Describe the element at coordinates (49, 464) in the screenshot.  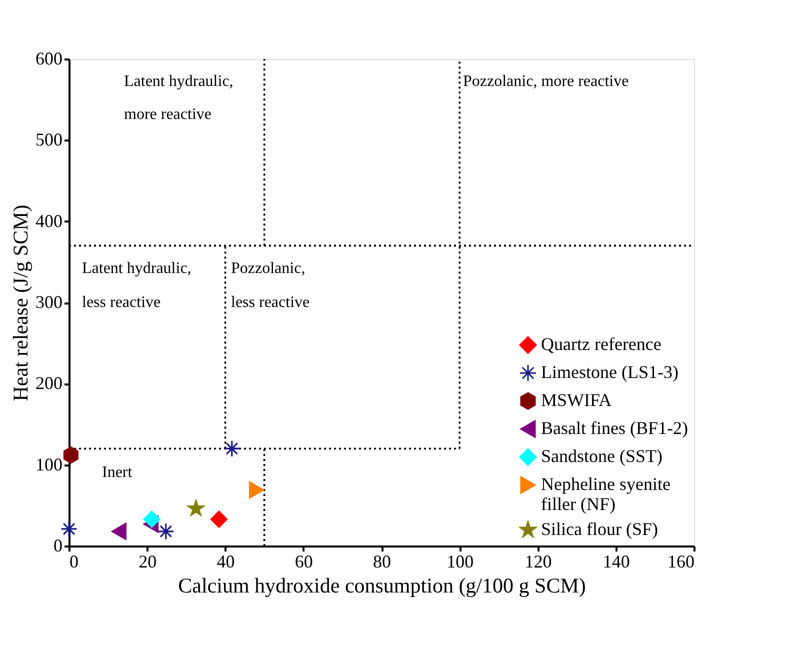
I see `y-tick-label: 100` at that location.